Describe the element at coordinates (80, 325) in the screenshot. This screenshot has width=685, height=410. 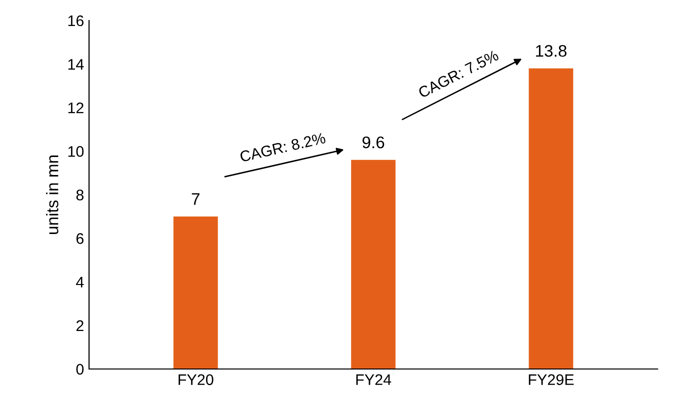
I see `y-tick-label: 2` at that location.